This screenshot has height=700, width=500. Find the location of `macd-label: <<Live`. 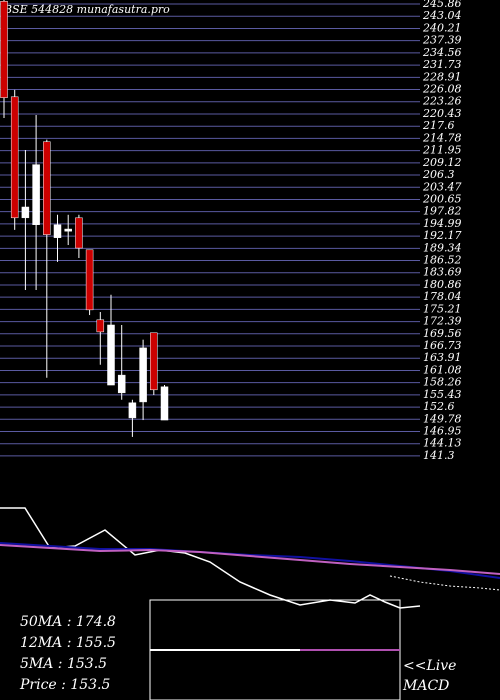

macd-label: <<Live is located at coordinates (429, 666).